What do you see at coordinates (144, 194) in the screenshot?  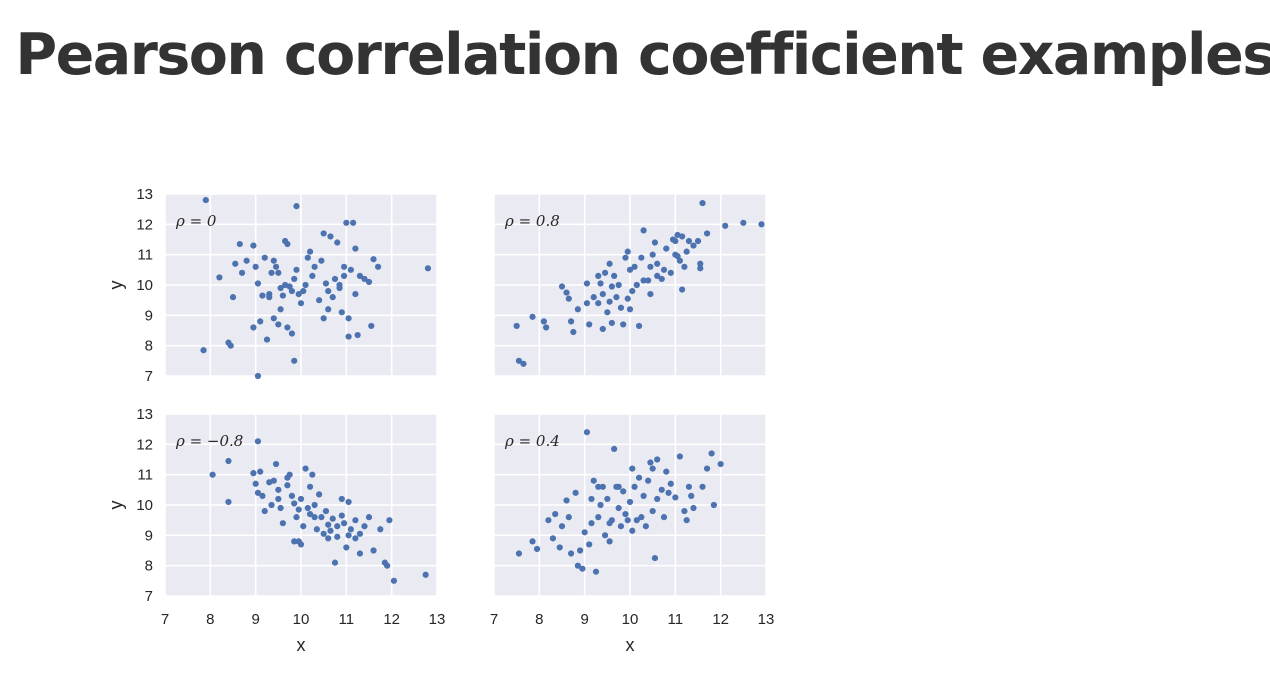 I see `y-tick-label: 13` at bounding box center [144, 194].